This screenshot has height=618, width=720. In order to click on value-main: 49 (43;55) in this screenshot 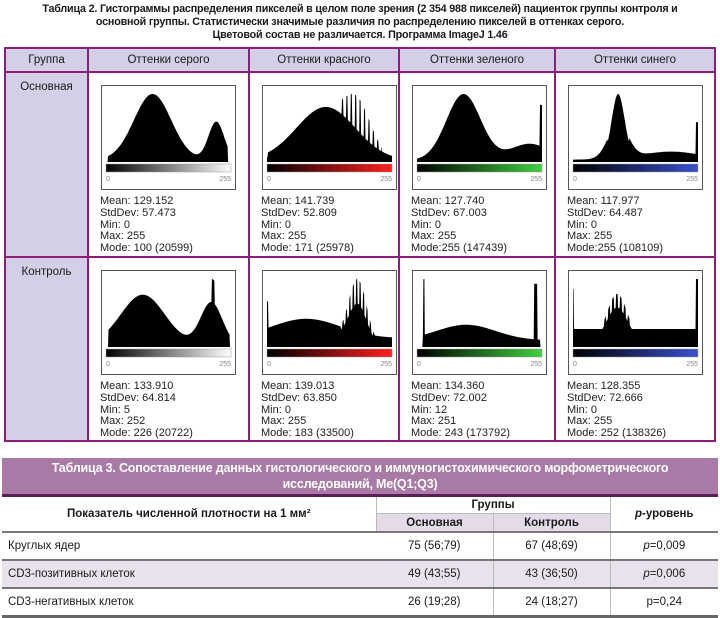, I will do `click(435, 573)`.